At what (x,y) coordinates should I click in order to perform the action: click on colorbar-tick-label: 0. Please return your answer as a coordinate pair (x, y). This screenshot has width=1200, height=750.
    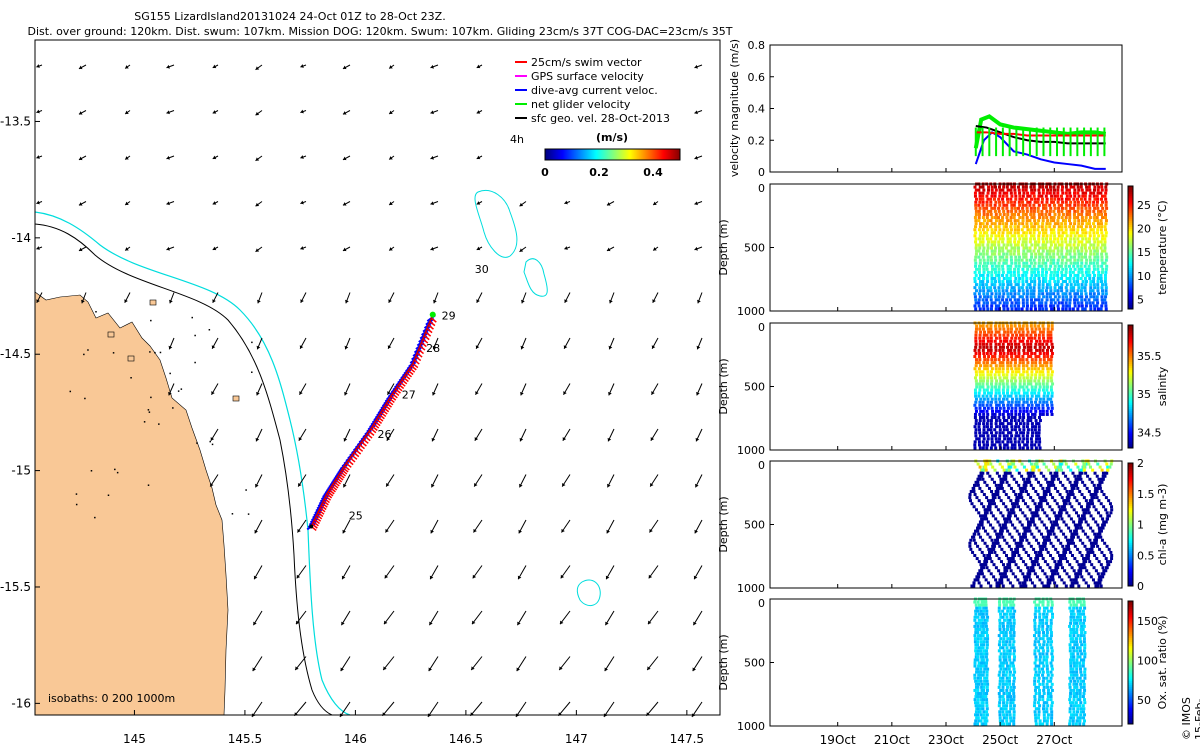
    Looking at the image, I should click on (1140, 586).